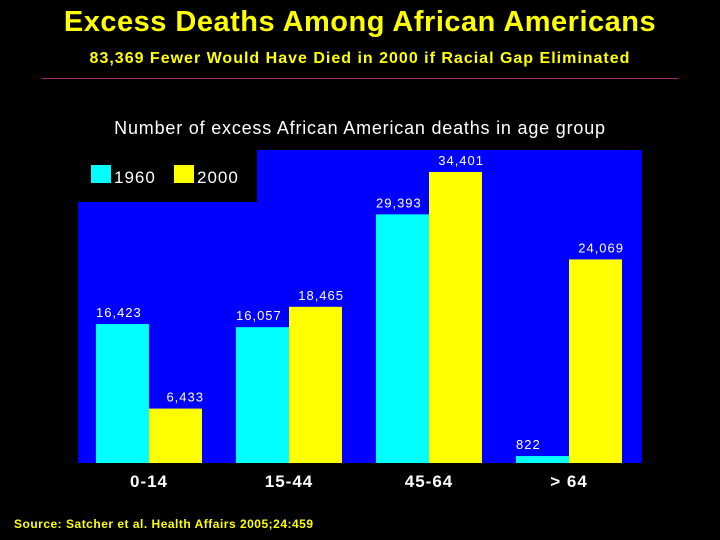 The height and width of the screenshot is (540, 720). Describe the element at coordinates (569, 481) in the screenshot. I see `x-tick-label: > 64` at that location.